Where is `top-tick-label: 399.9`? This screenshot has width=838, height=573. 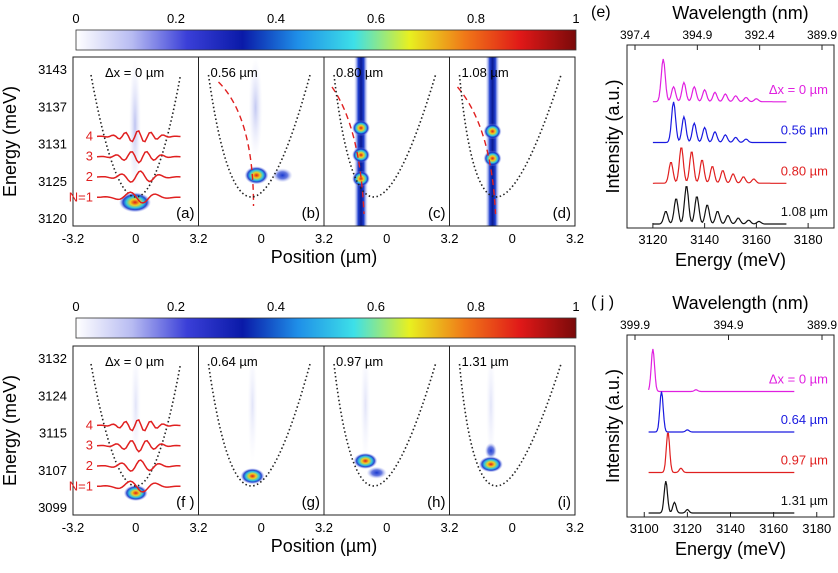
top-tick-label: 399.9 is located at coordinates (635, 325).